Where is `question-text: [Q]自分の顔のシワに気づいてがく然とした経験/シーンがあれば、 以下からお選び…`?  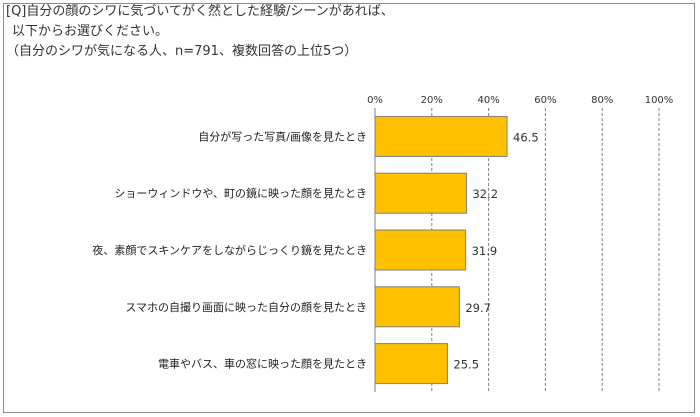 question-text: [Q]自分の顔のシワに気づいてがく然とした経験/シーンがあれば、 以下からお選び… is located at coordinates (346, 32).